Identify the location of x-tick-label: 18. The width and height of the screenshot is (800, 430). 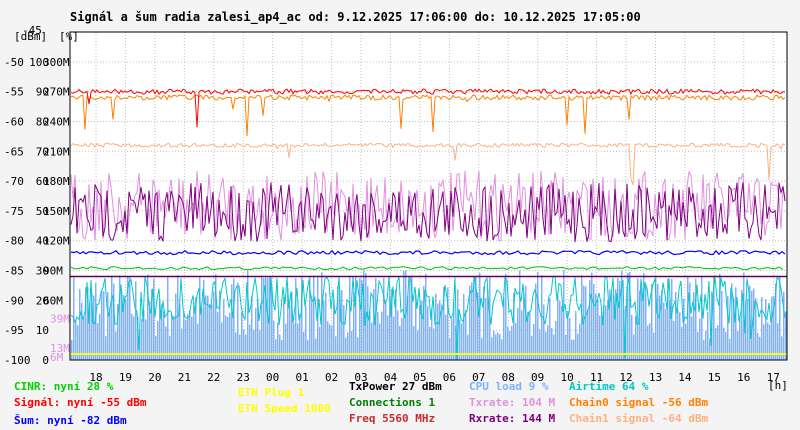
(95, 377).